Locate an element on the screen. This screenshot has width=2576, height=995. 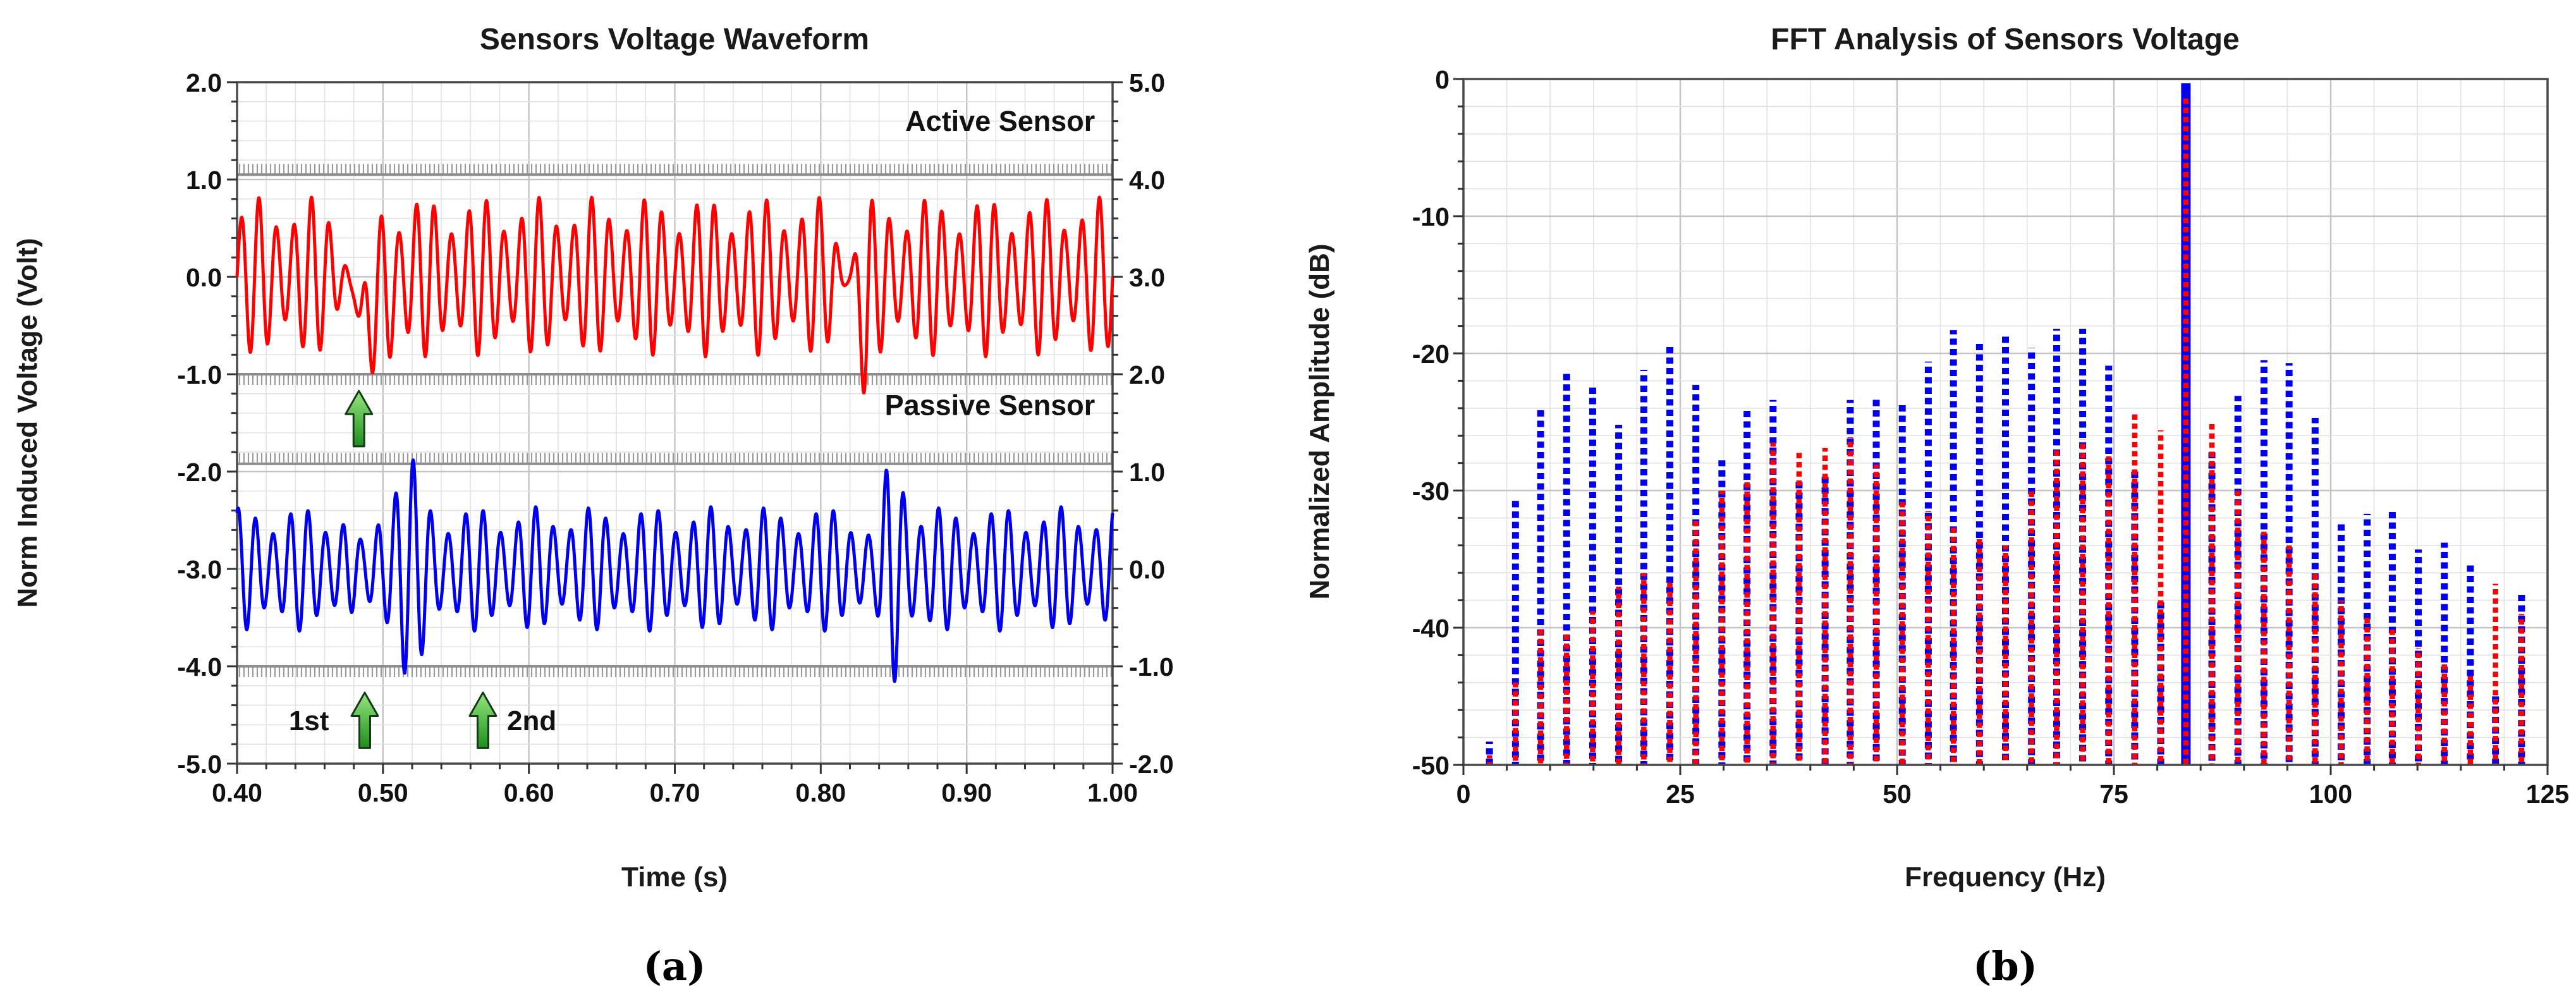
y-tick-label: -40 is located at coordinates (1431, 628).